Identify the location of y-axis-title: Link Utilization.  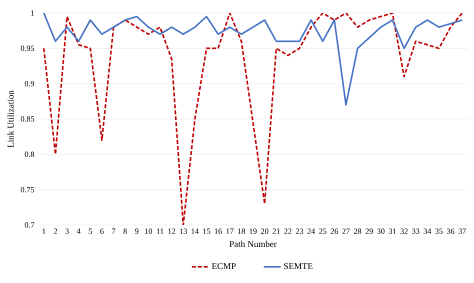
(10, 119).